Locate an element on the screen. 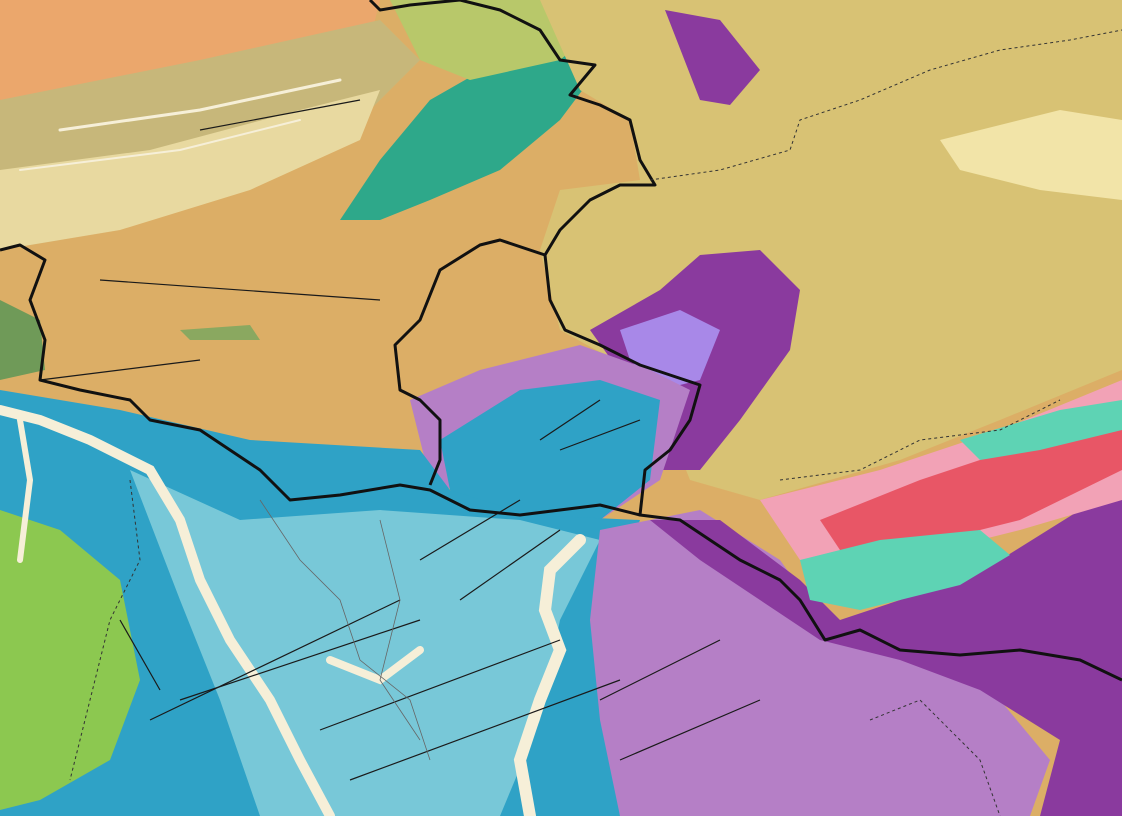 The image size is (1122, 816). region-orange-top is located at coordinates (190, 50).